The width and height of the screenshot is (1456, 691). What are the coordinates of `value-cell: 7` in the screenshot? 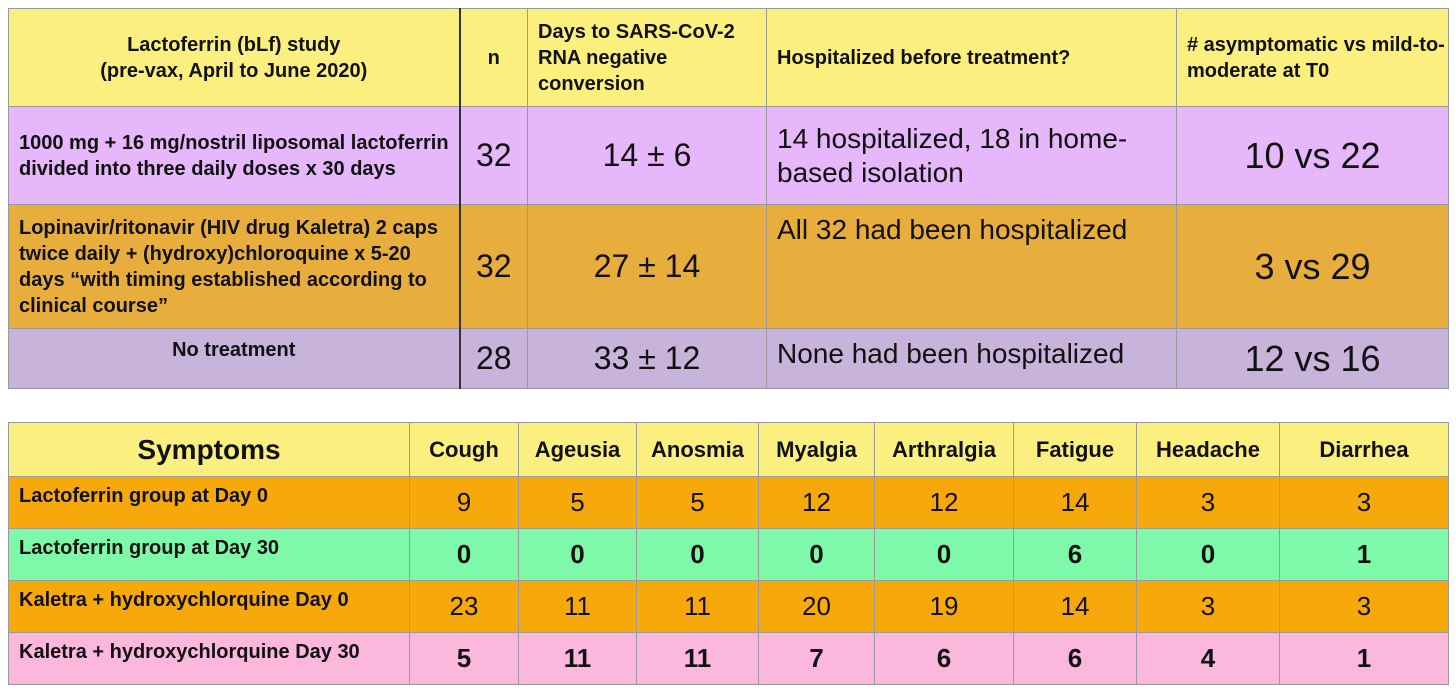 It's located at (816, 658).